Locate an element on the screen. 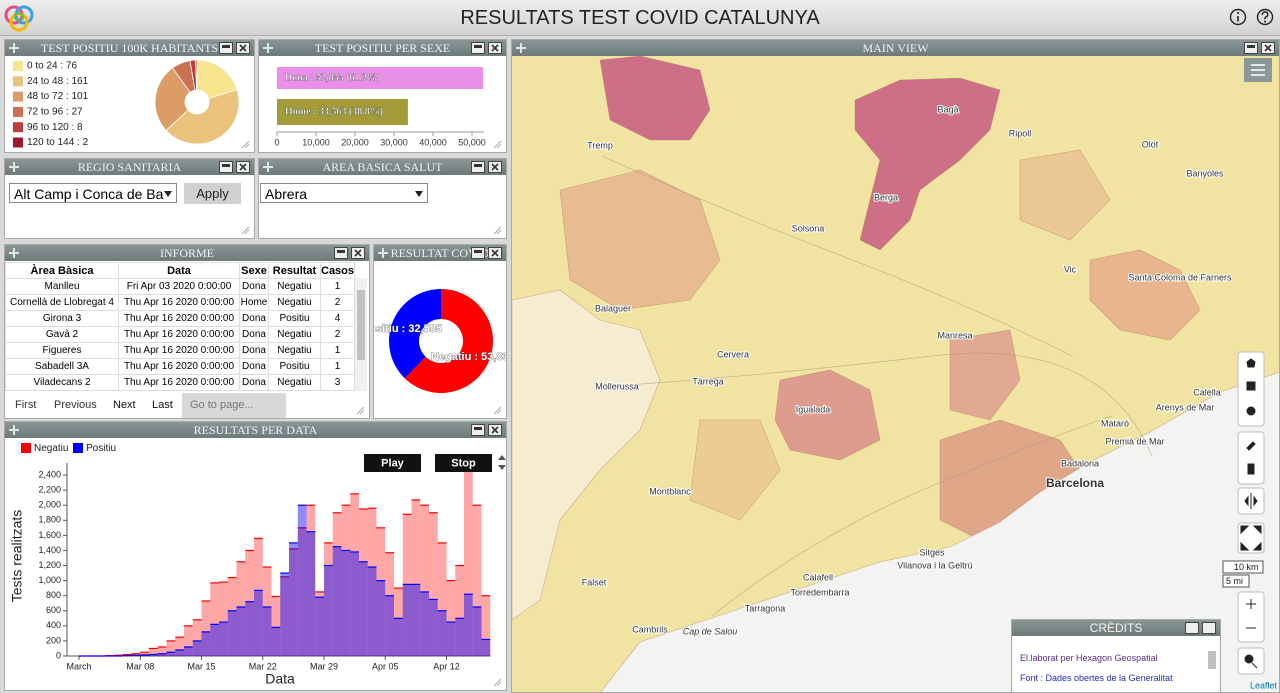 The image size is (1280, 693). panel-buttons is located at coordinates (1200, 628).